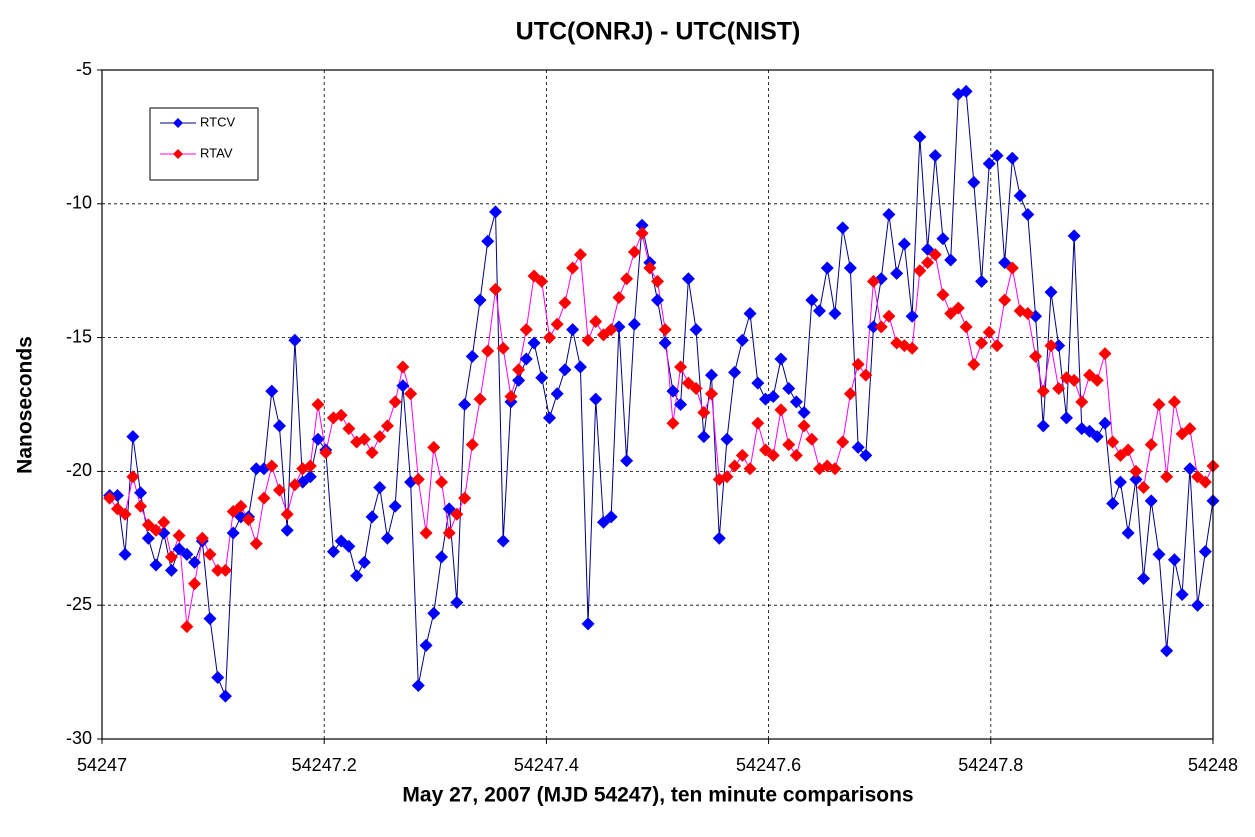  Describe the element at coordinates (102, 765) in the screenshot. I see `x-tick-label: 54247` at that location.